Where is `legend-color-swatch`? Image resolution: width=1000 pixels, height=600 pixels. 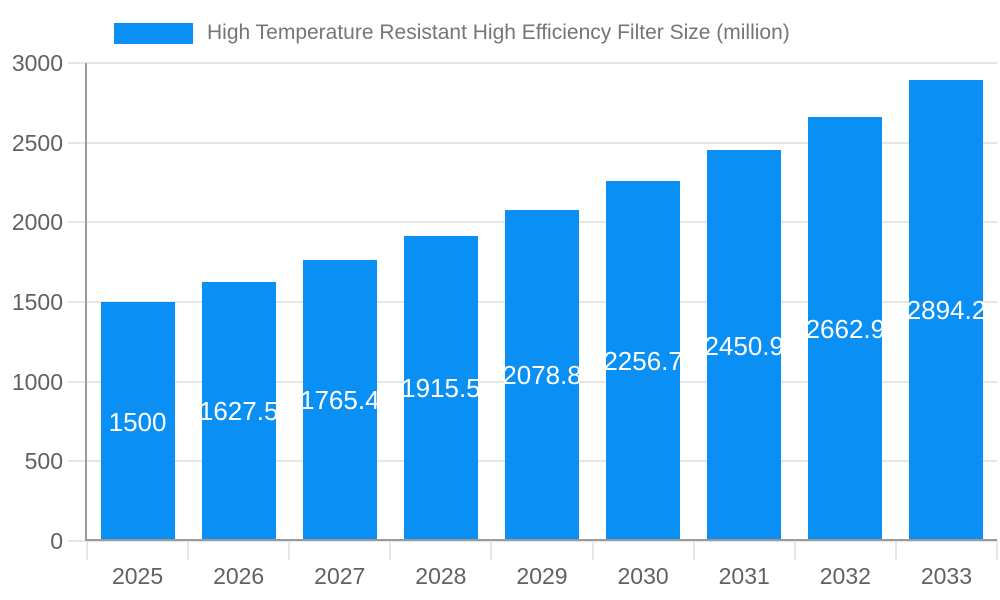
legend-color-swatch is located at coordinates (153, 33).